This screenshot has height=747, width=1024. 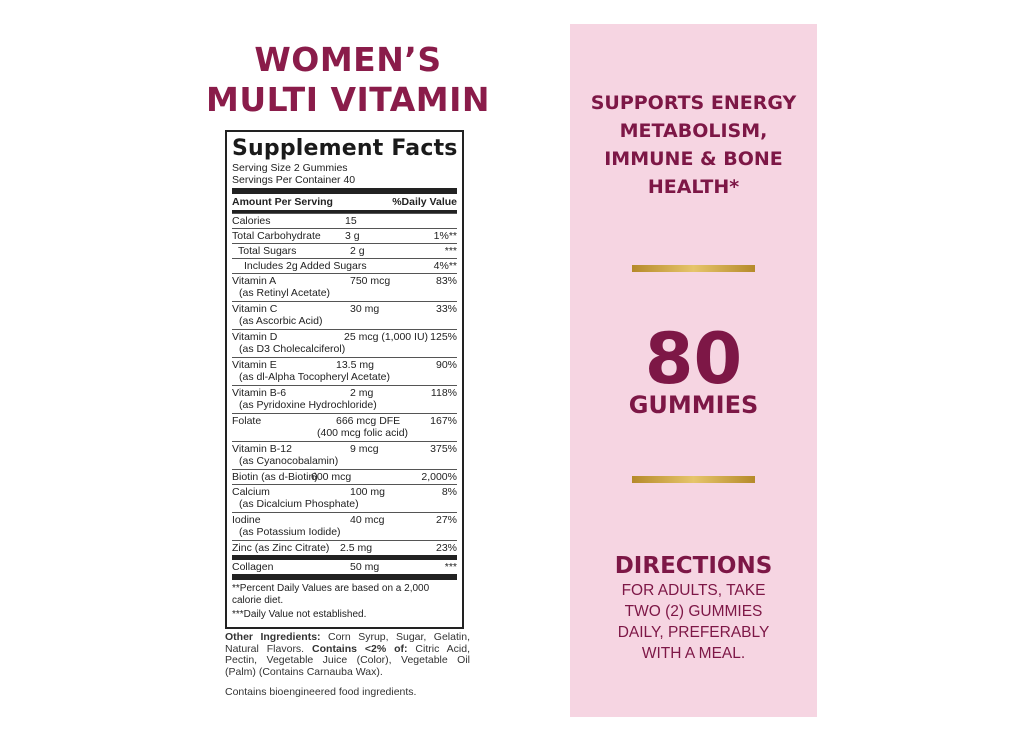 I want to click on nutrient-amount: 50 mg, so click(x=365, y=567).